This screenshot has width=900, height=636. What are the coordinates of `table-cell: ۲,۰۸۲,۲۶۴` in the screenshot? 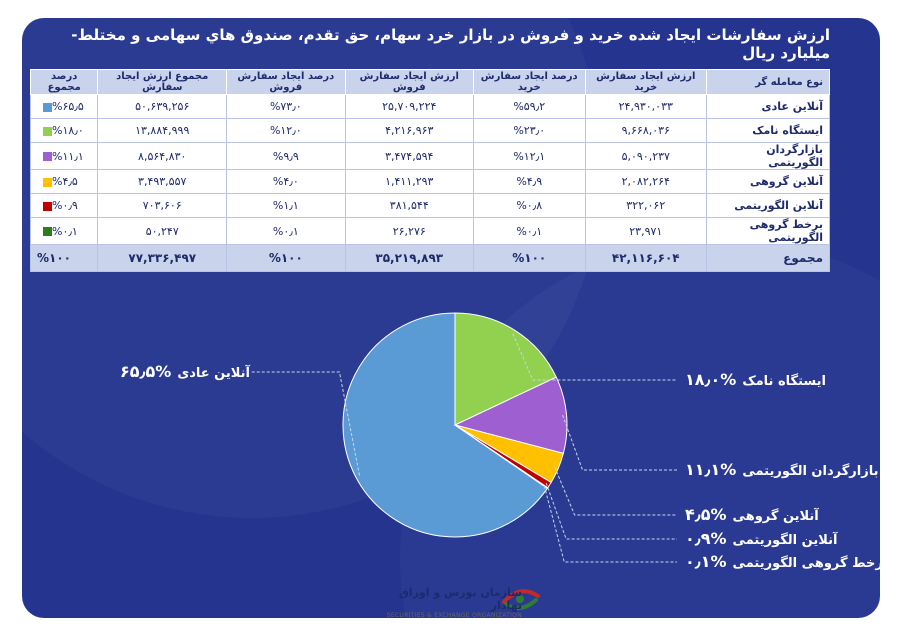 It's located at (646, 181).